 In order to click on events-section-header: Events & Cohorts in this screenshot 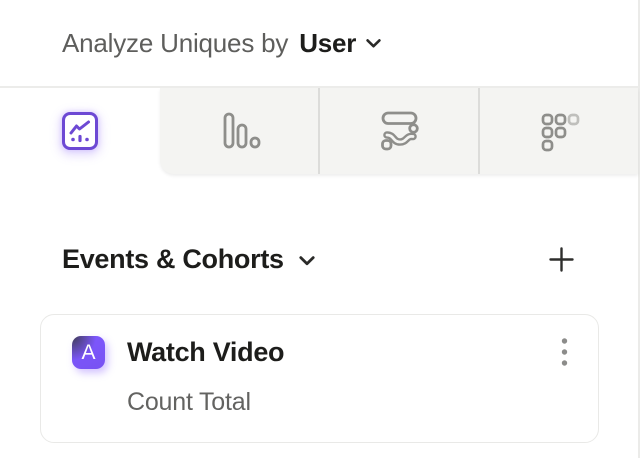, I will do `click(319, 259)`.